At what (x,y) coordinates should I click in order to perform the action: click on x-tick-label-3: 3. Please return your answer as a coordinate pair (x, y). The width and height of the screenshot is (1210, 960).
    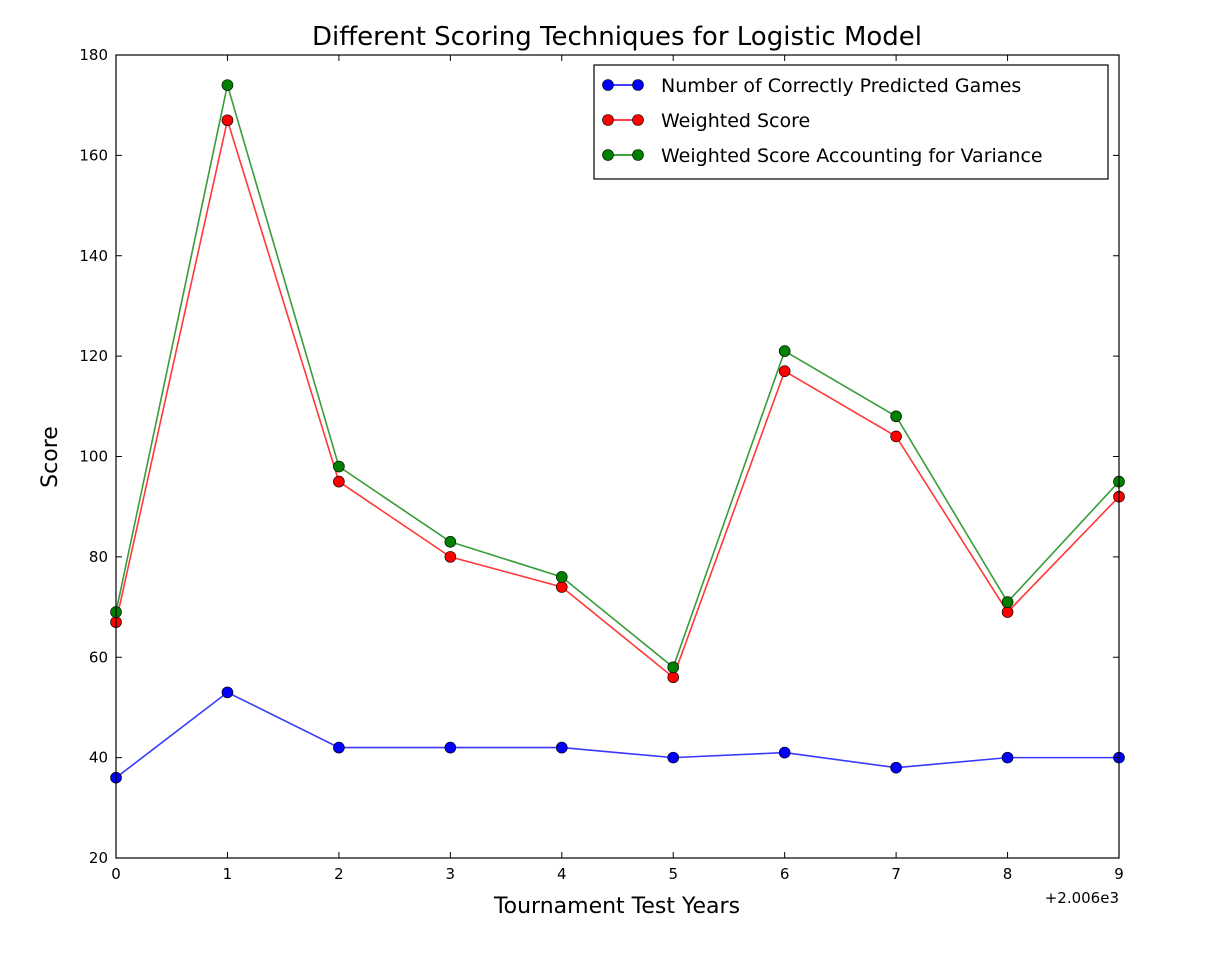
    Looking at the image, I should click on (451, 874).